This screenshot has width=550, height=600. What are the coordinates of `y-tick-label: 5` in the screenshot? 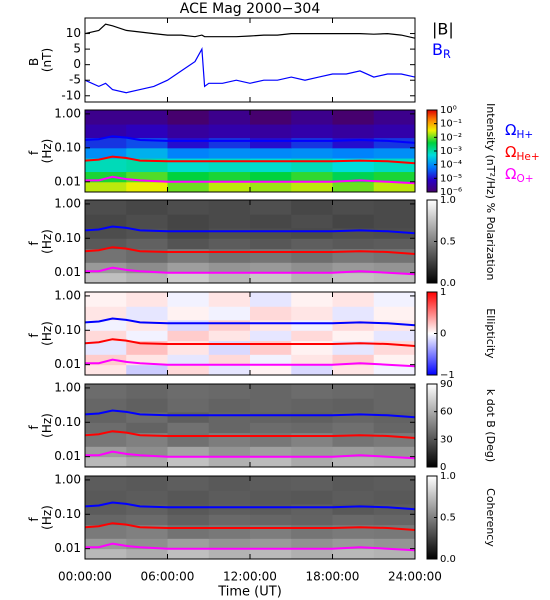 It's located at (77, 49).